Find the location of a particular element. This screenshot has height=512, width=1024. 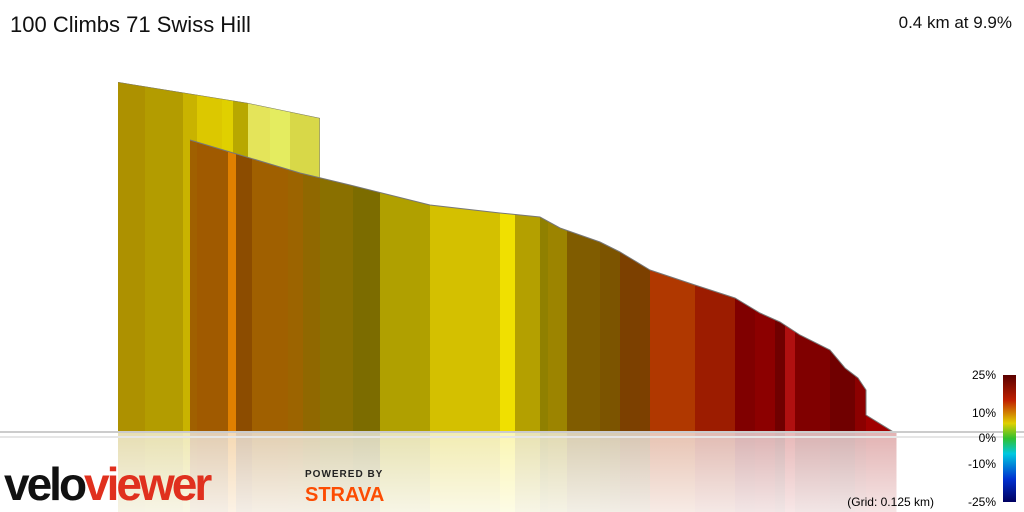

strava-logo: STRAVA is located at coordinates (344, 495).